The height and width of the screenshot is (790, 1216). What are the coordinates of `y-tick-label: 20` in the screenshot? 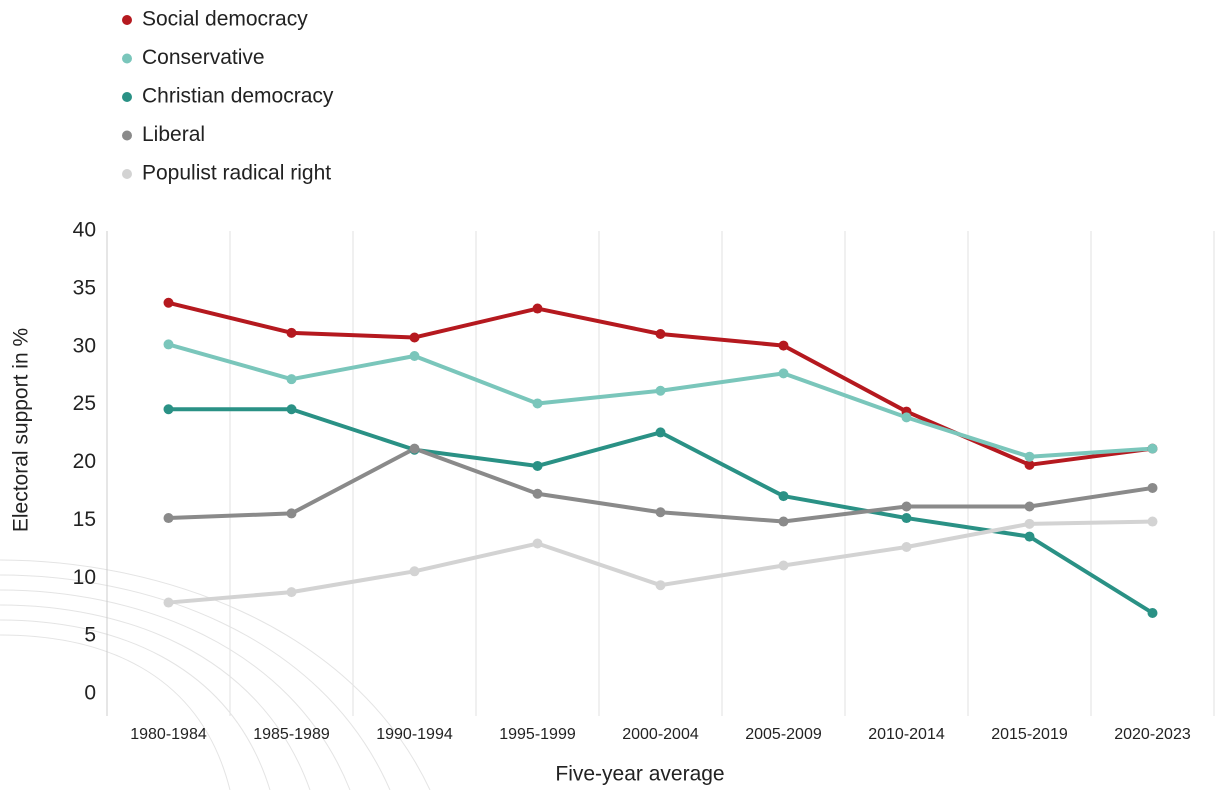 It's located at (84, 461).